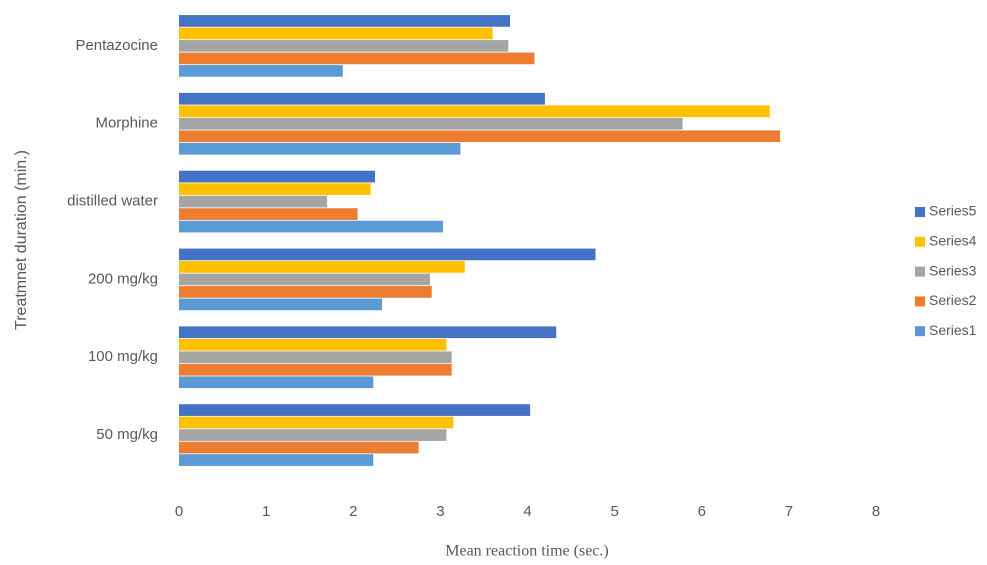 The width and height of the screenshot is (987, 565). I want to click on legend-swatch-series5, so click(920, 212).